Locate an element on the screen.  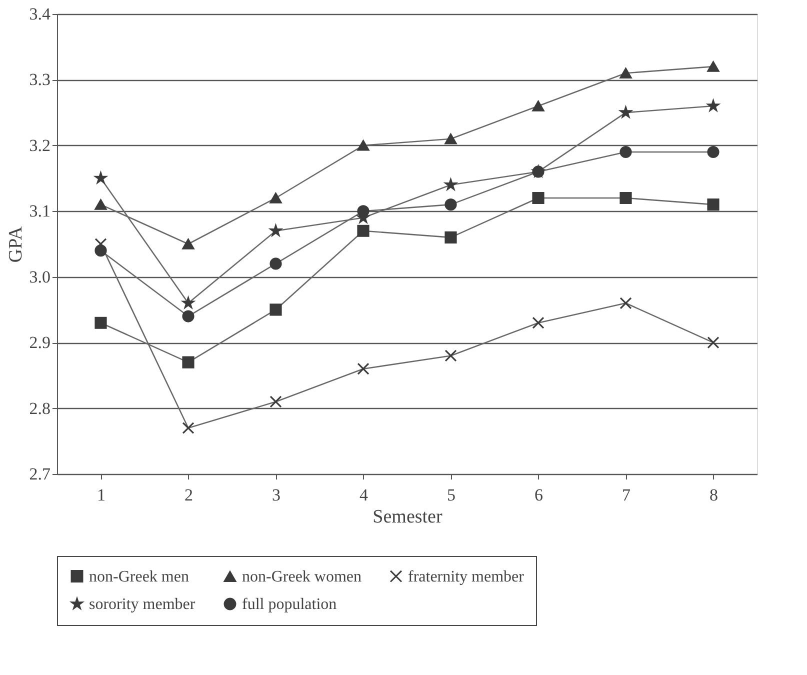
legend-label: sorority member is located at coordinates (142, 604).